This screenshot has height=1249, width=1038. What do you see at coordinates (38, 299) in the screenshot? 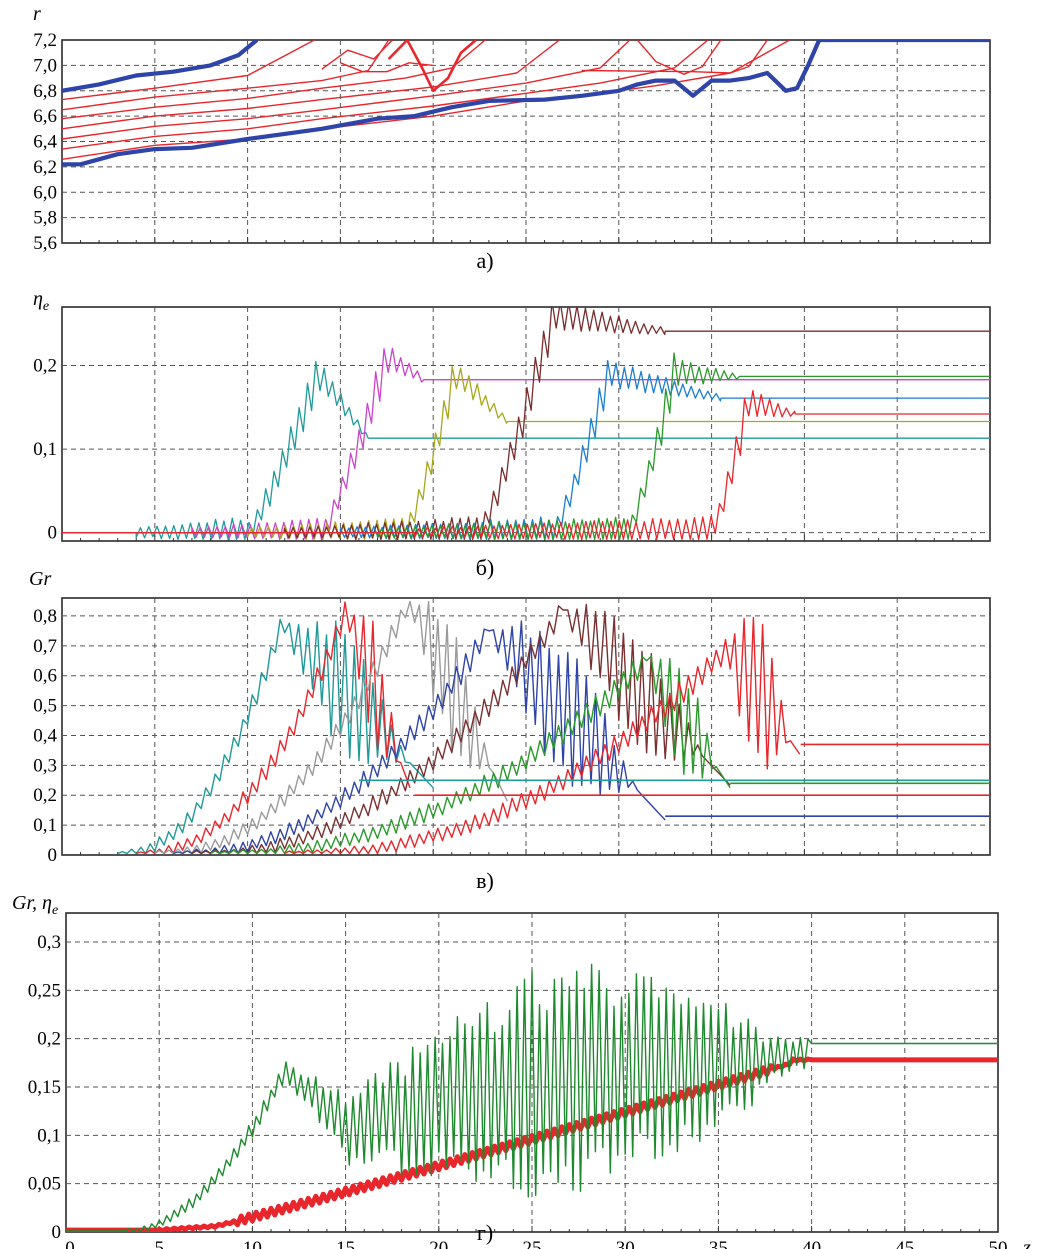
I see `y-axis-label-main: η` at bounding box center [38, 299].